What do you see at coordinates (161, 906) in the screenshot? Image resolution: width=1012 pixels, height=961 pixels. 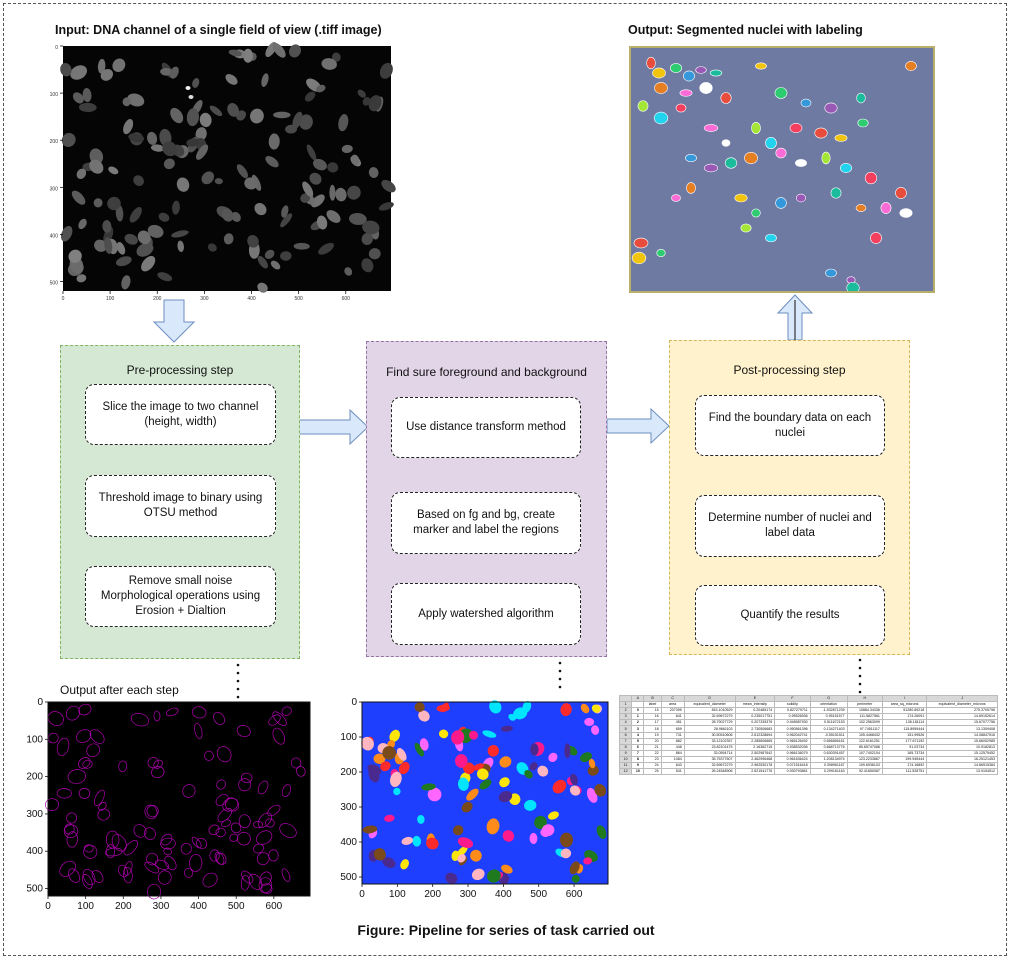 I see `x-tick-label: 300` at bounding box center [161, 906].